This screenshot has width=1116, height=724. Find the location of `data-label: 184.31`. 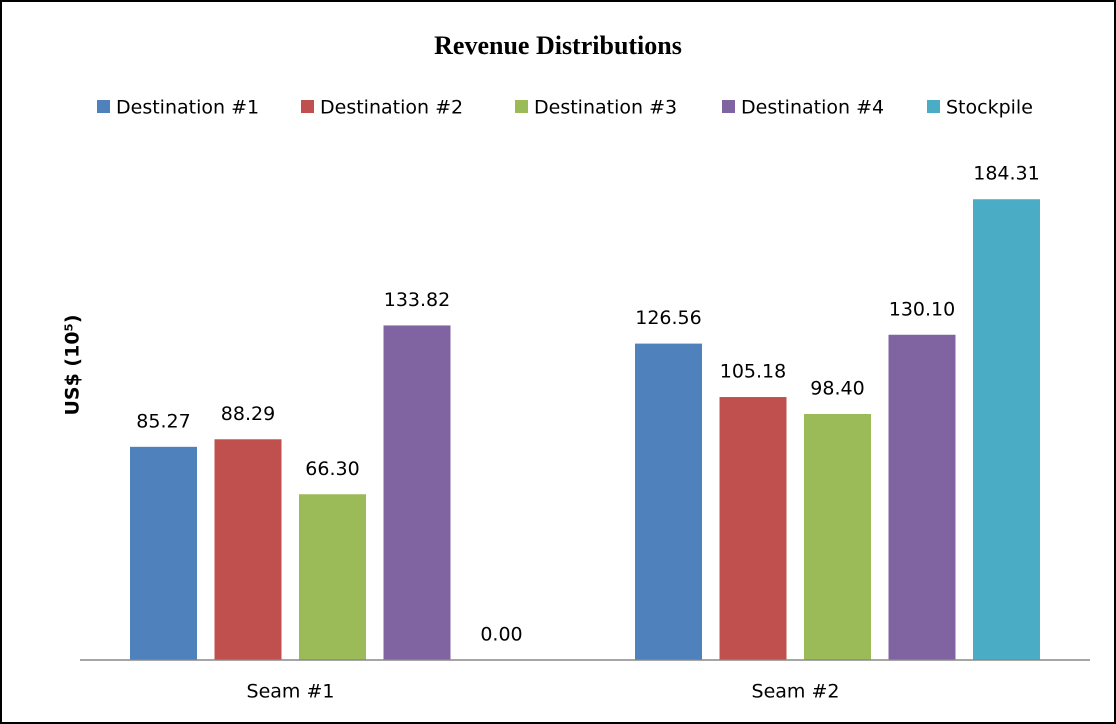

data-label: 184.31 is located at coordinates (1006, 174).